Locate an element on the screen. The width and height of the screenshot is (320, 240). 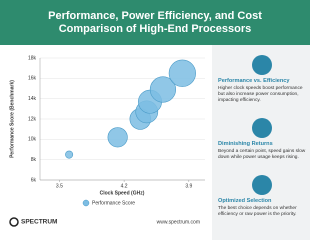
logo: SPECTRUM is located at coordinates (33, 222).